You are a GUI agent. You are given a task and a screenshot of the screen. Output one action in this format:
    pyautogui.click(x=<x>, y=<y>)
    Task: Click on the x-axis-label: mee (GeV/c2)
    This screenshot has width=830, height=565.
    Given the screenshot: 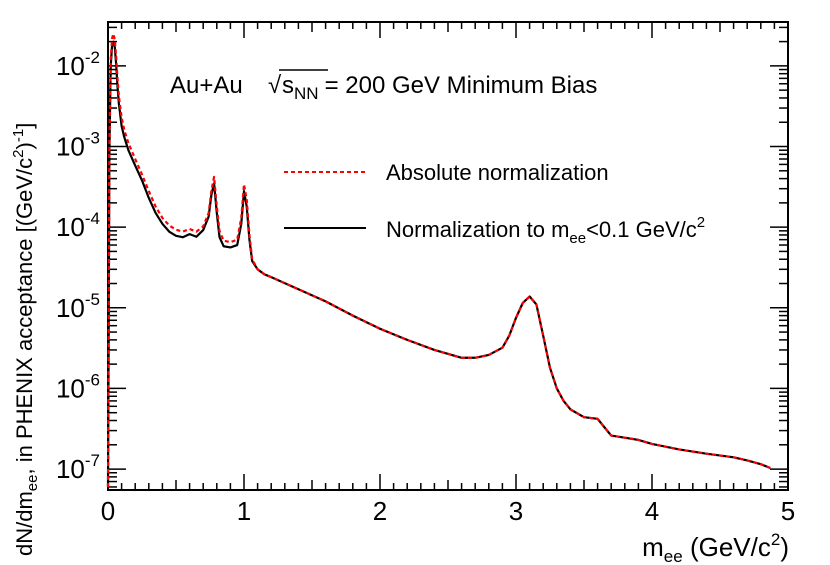 What is the action you would take?
    pyautogui.click(x=715, y=547)
    